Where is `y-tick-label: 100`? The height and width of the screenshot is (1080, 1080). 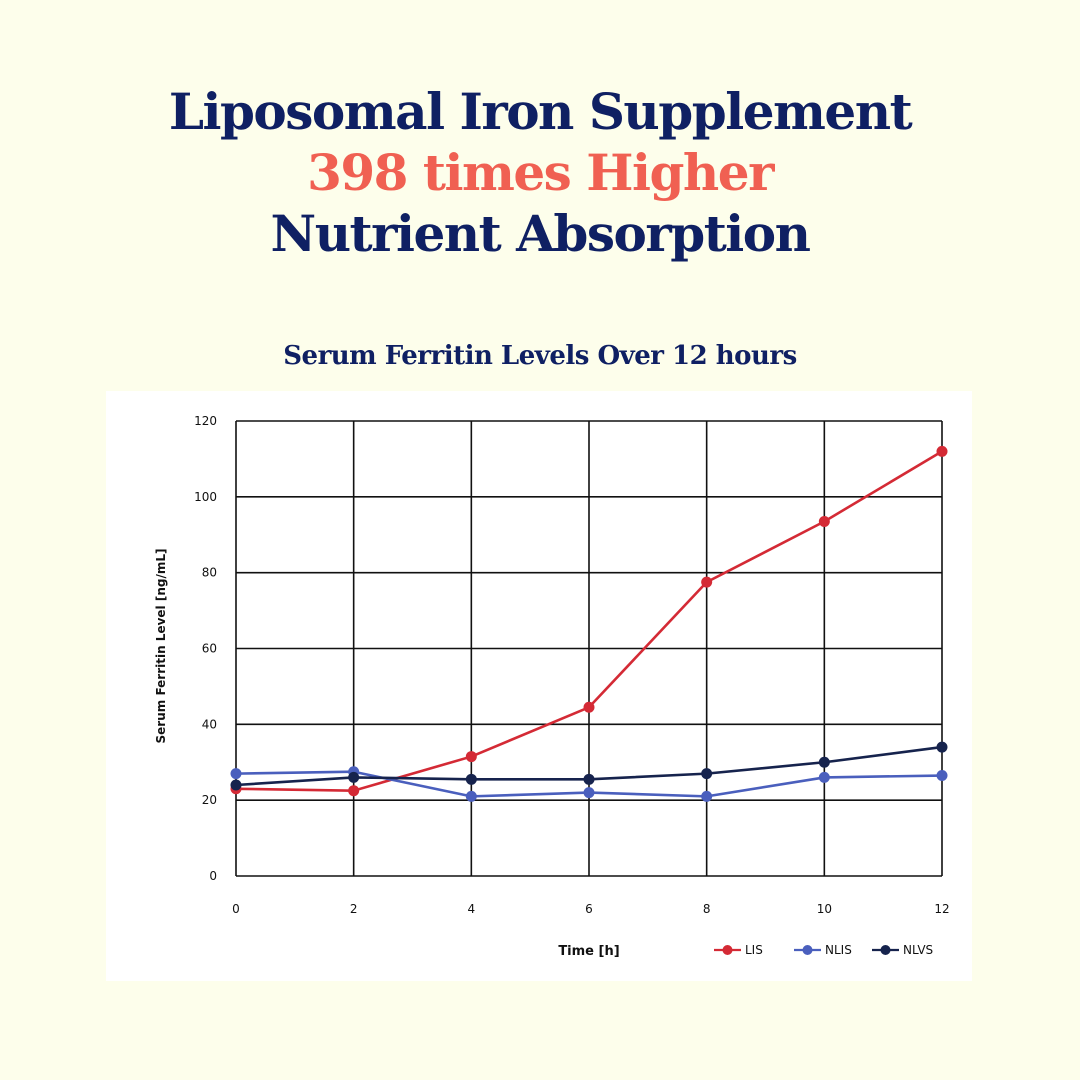 y-tick-label: 100 is located at coordinates (205, 497).